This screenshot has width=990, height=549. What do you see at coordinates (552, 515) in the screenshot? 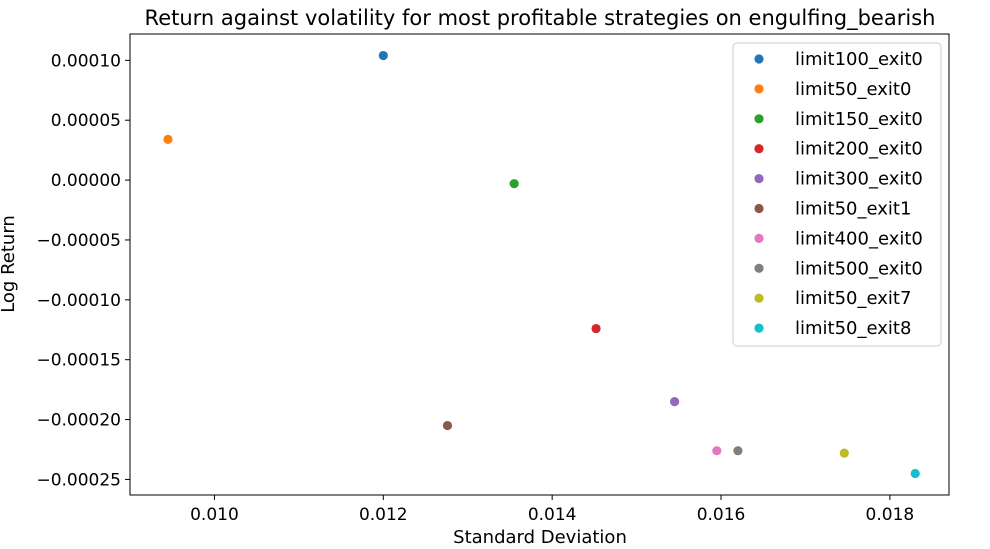
I see `x-tick-label: 0.014` at bounding box center [552, 515].